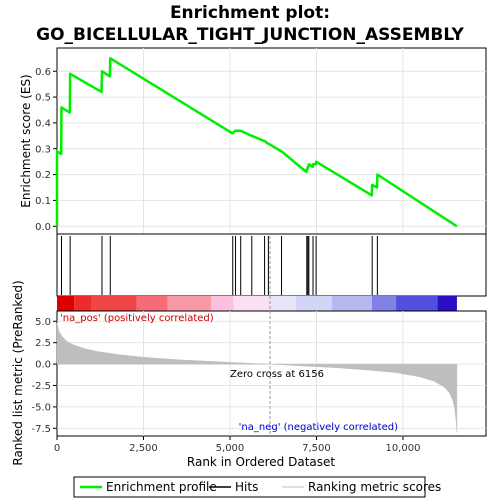 This screenshot has height=500, width=500. Describe the element at coordinates (250, 13) in the screenshot. I see `chart-title-line1: Enrichment plot:` at that location.